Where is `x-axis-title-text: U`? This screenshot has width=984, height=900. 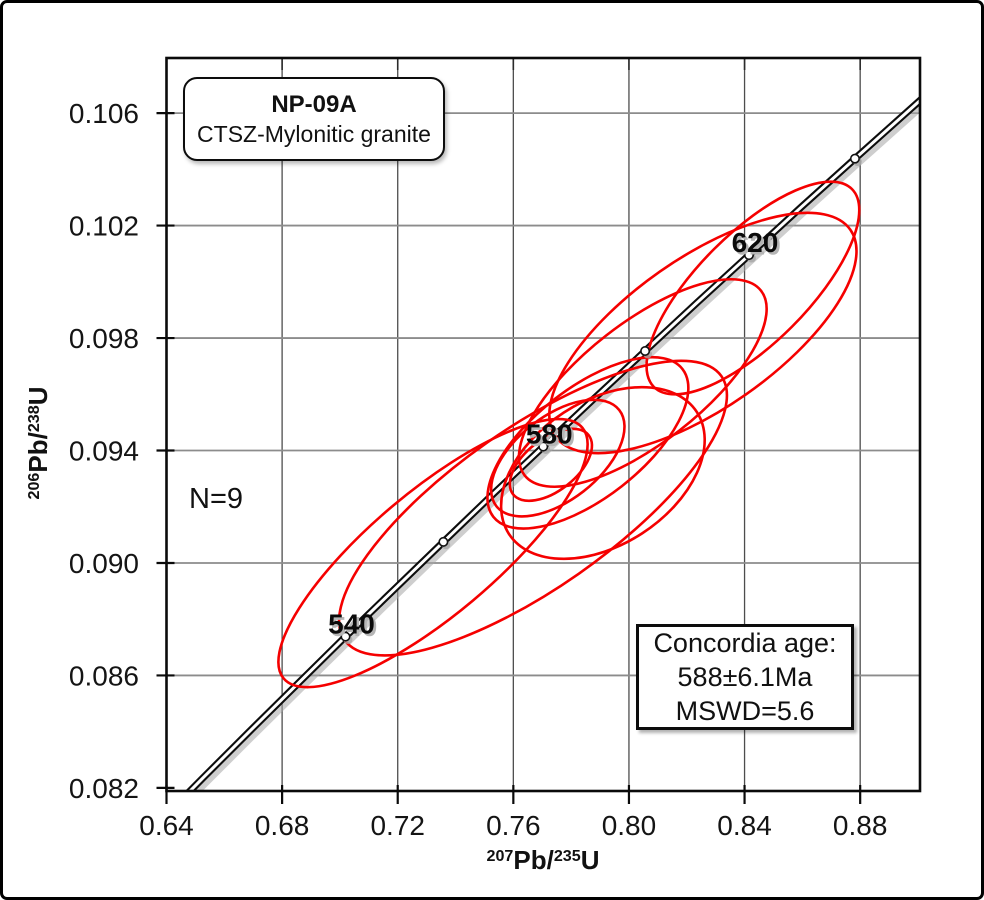 x-axis-title-text: U is located at coordinates (590, 860).